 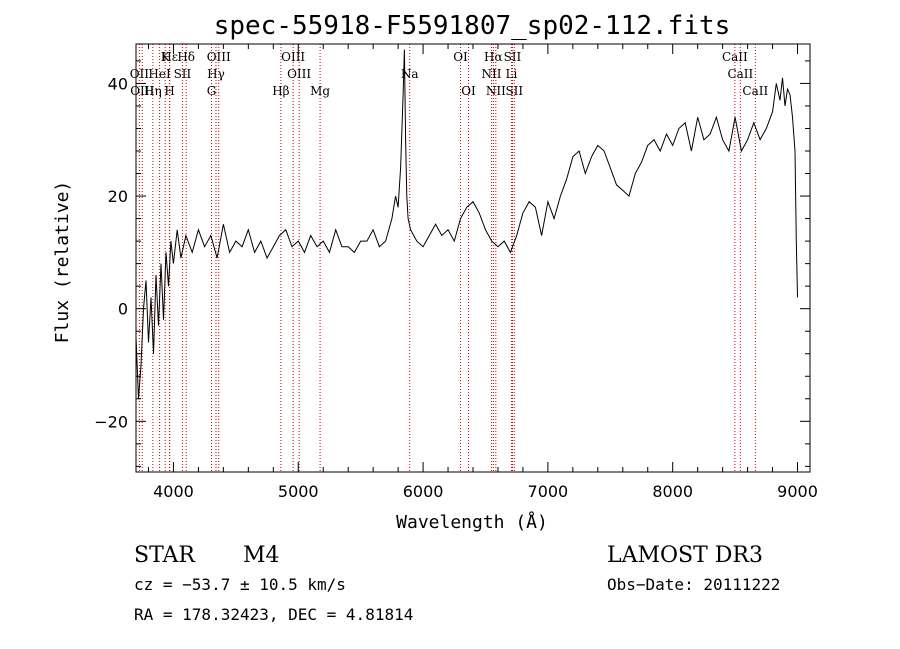 What do you see at coordinates (240, 584) in the screenshot?
I see `redshift-cz: cz = −53.7 ± 10.5 km/s` at bounding box center [240, 584].